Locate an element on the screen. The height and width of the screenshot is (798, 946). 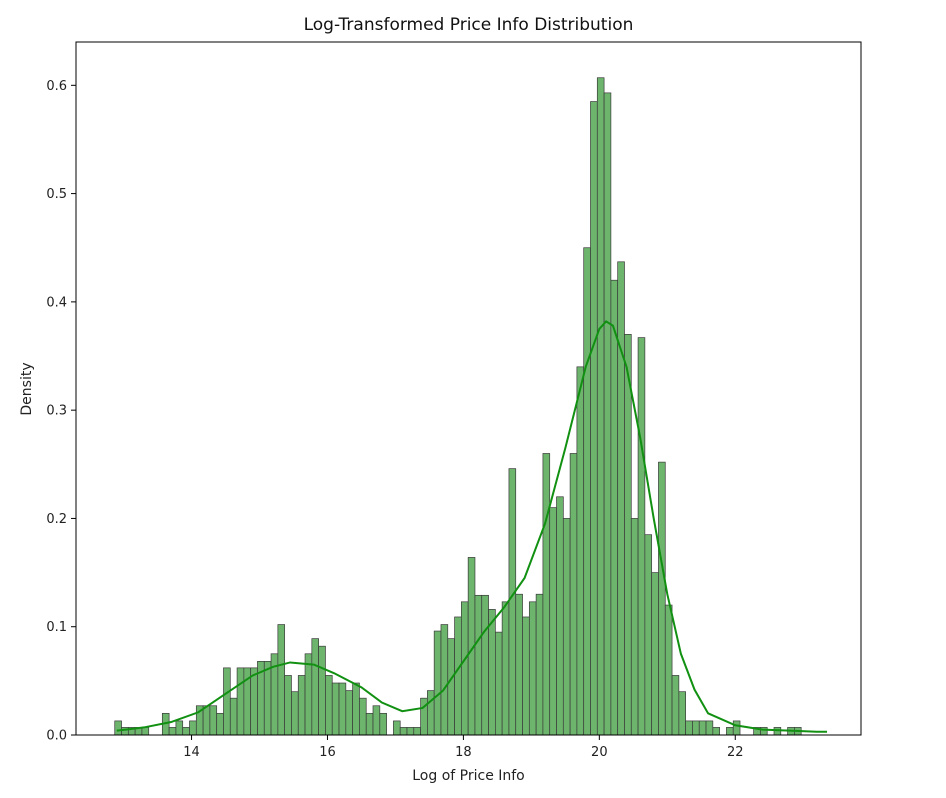
x-tick-label: 22 is located at coordinates (735, 752).